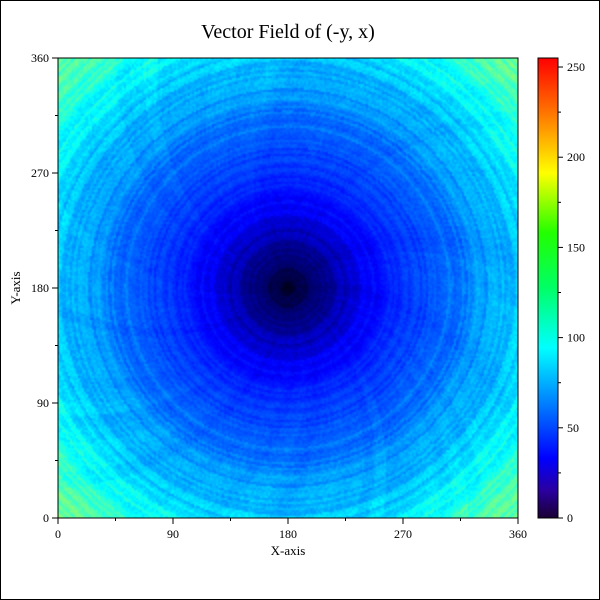  Describe the element at coordinates (288, 534) in the screenshot. I see `x-tick-label: 180` at that location.